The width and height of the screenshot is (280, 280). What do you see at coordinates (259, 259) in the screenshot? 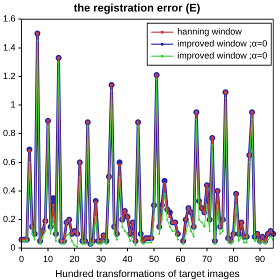
I see `x-tick-label: 90` at bounding box center [259, 259].